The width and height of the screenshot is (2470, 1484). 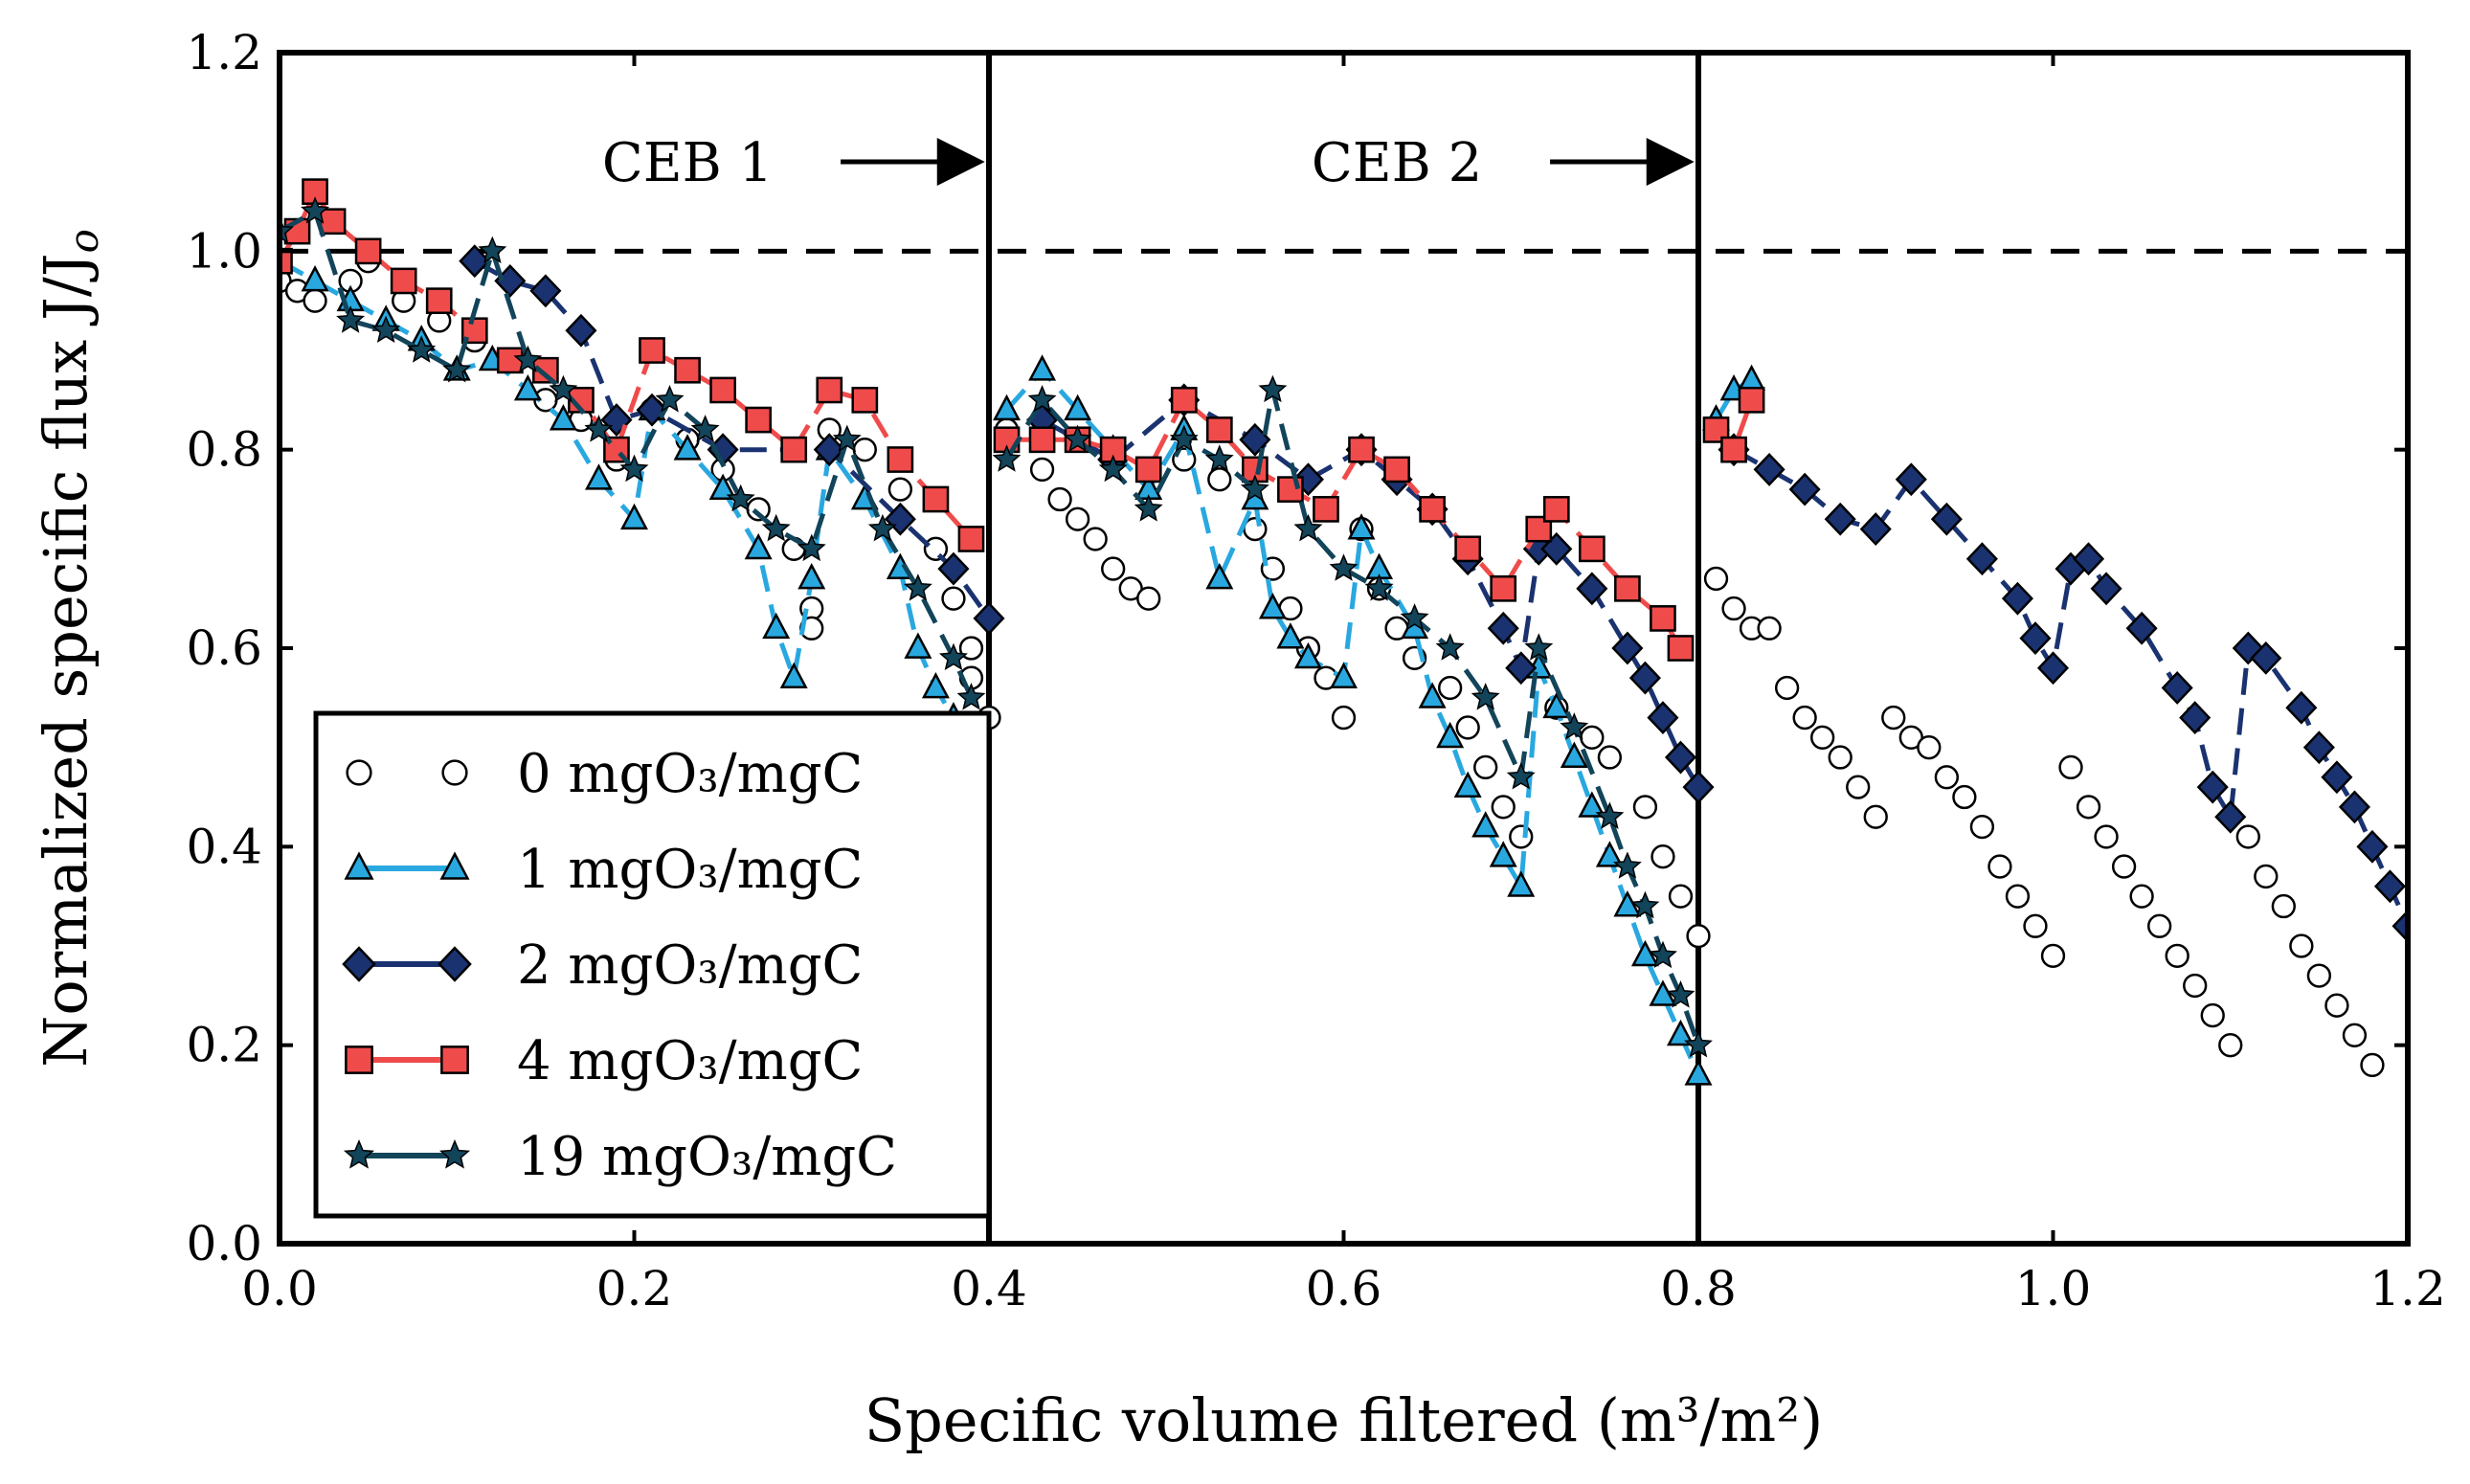 I want to click on x-tick-label-2: 0.4, so click(x=989, y=1288).